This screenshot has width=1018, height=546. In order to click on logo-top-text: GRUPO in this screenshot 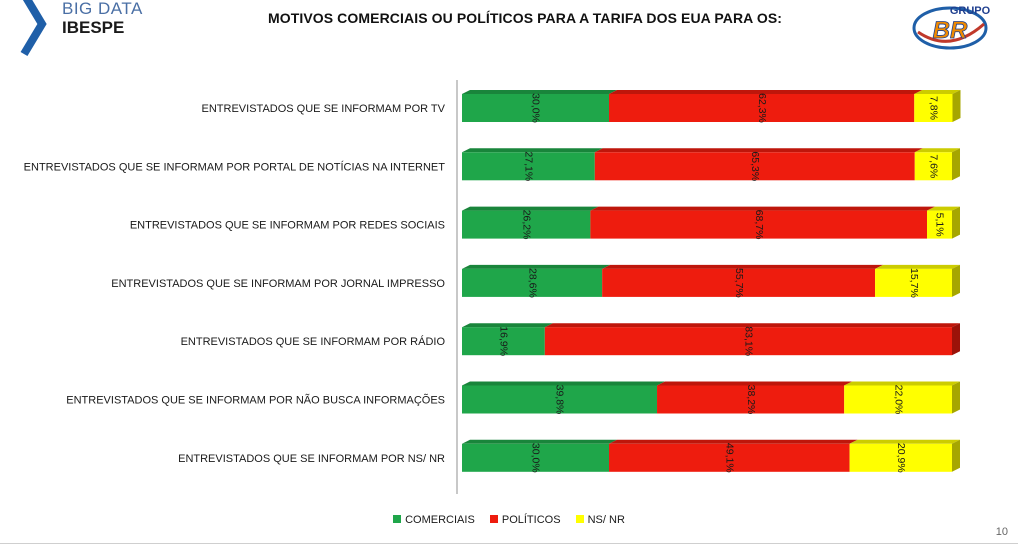, I will do `click(970, 11)`.